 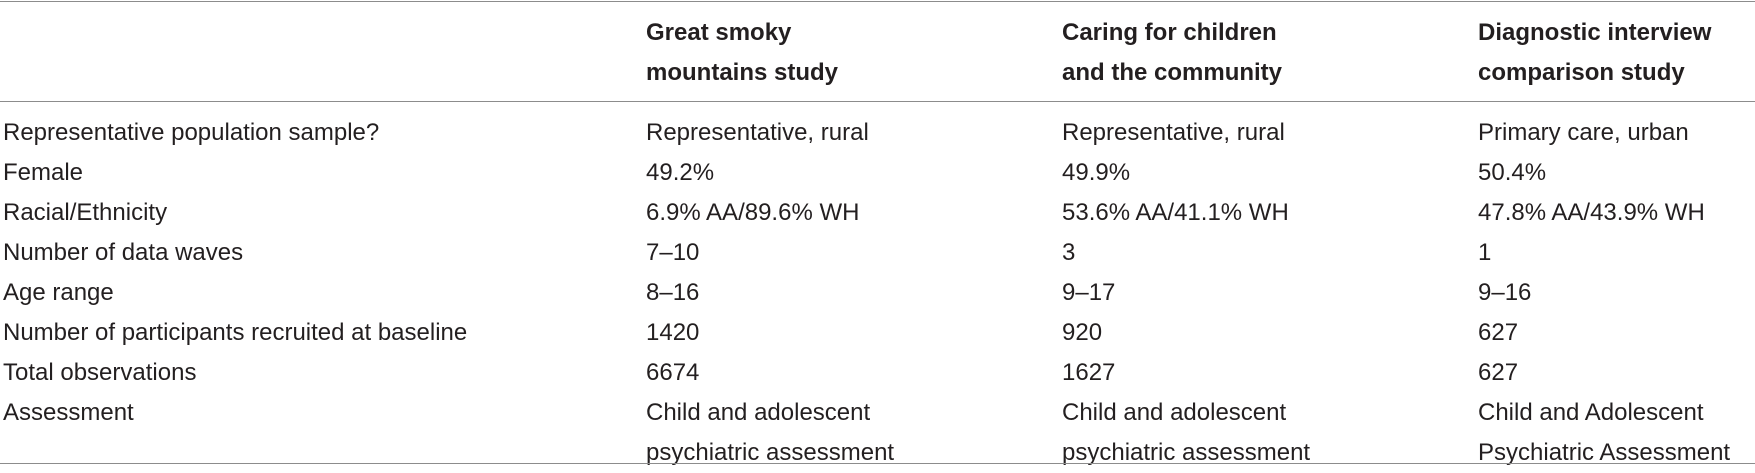 I want to click on table-top-rule, so click(x=877, y=1).